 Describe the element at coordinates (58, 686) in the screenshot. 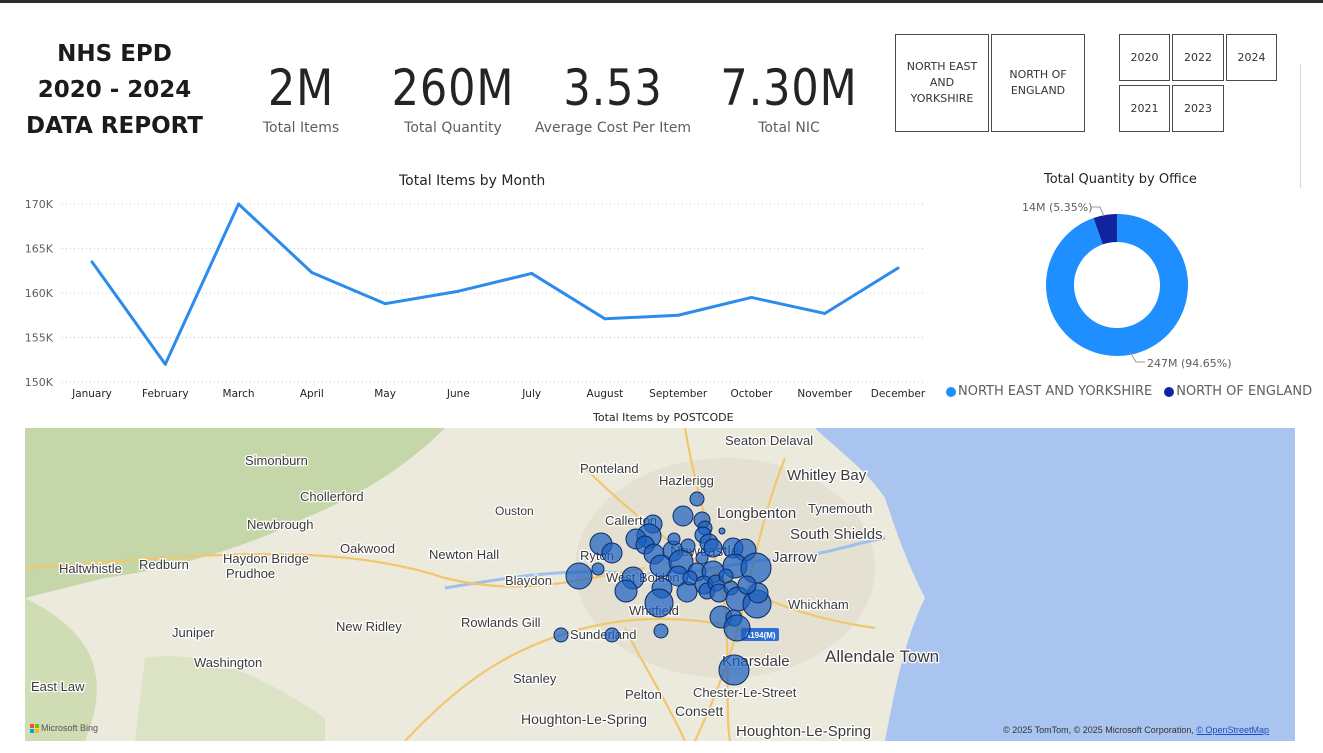

I see `map-place-label: East Law` at that location.